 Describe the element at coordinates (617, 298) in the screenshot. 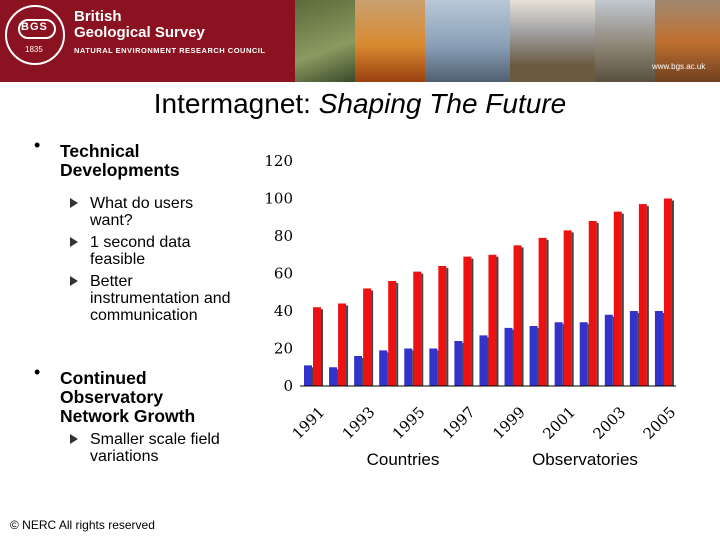

I see `bar-observatories-2003` at that location.